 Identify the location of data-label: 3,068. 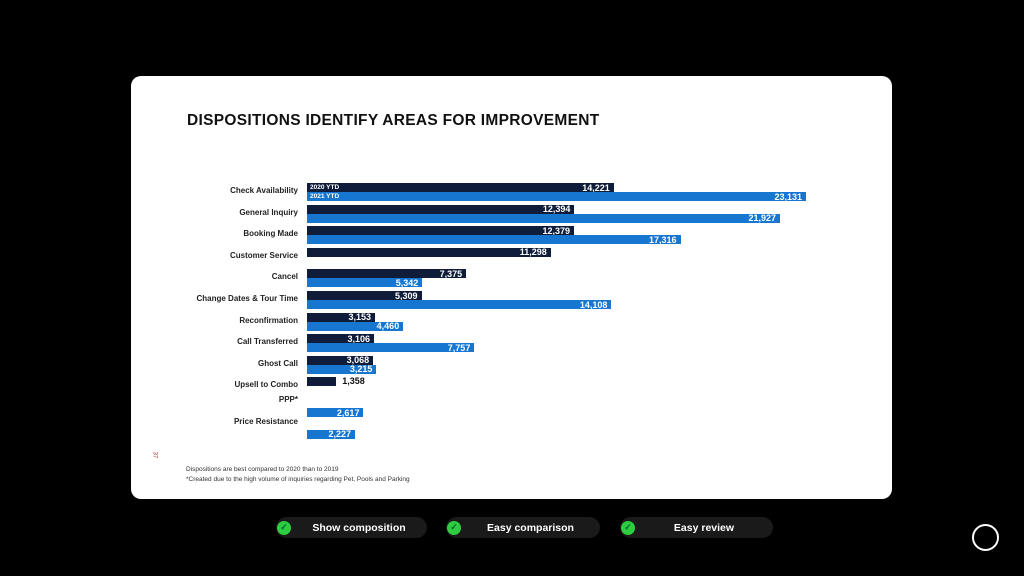
(358, 360).